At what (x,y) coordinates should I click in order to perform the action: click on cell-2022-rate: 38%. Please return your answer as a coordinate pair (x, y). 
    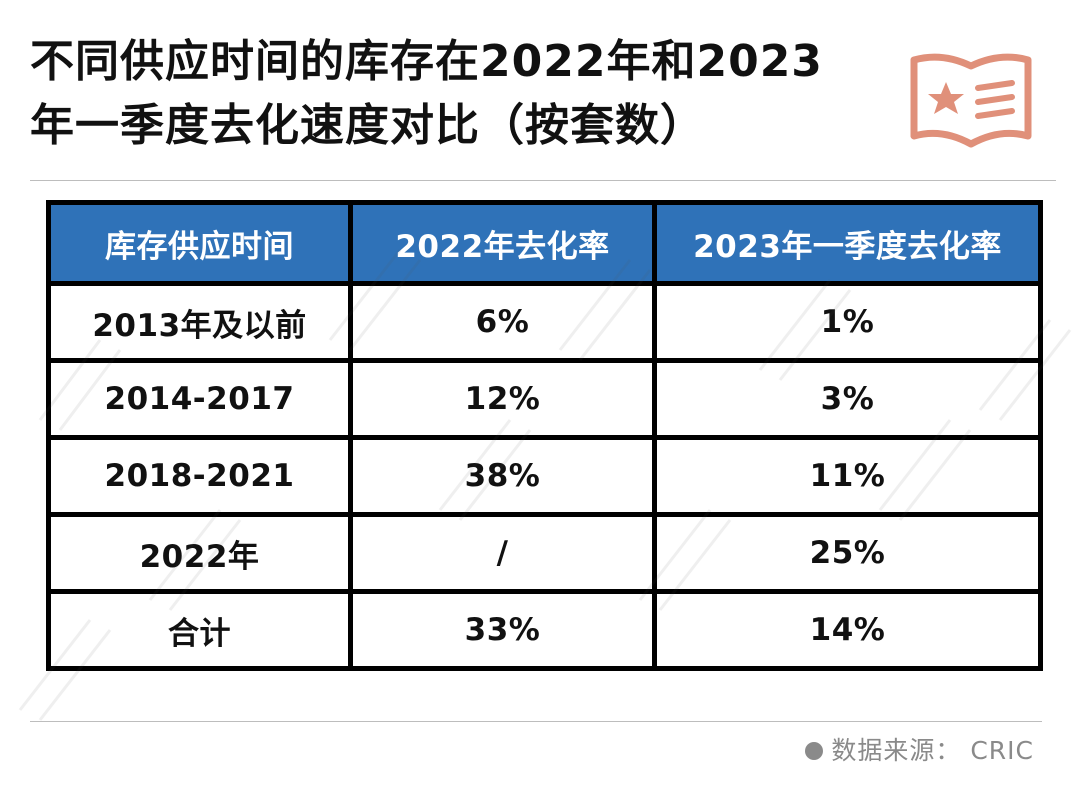
    Looking at the image, I should click on (502, 476).